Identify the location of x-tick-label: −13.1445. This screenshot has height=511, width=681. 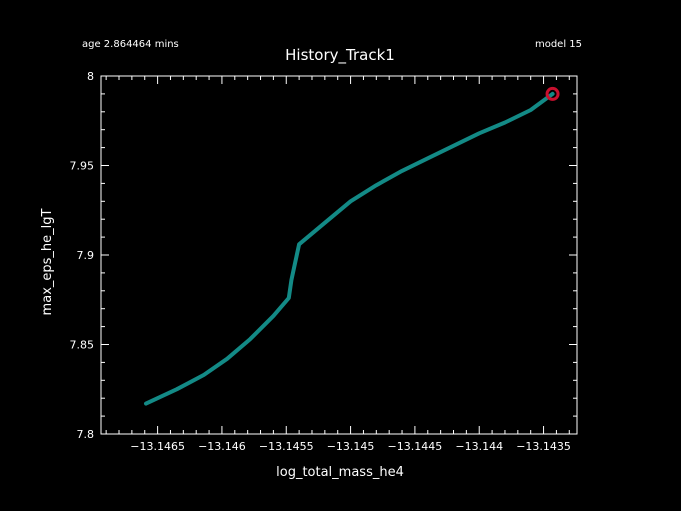
(415, 446).